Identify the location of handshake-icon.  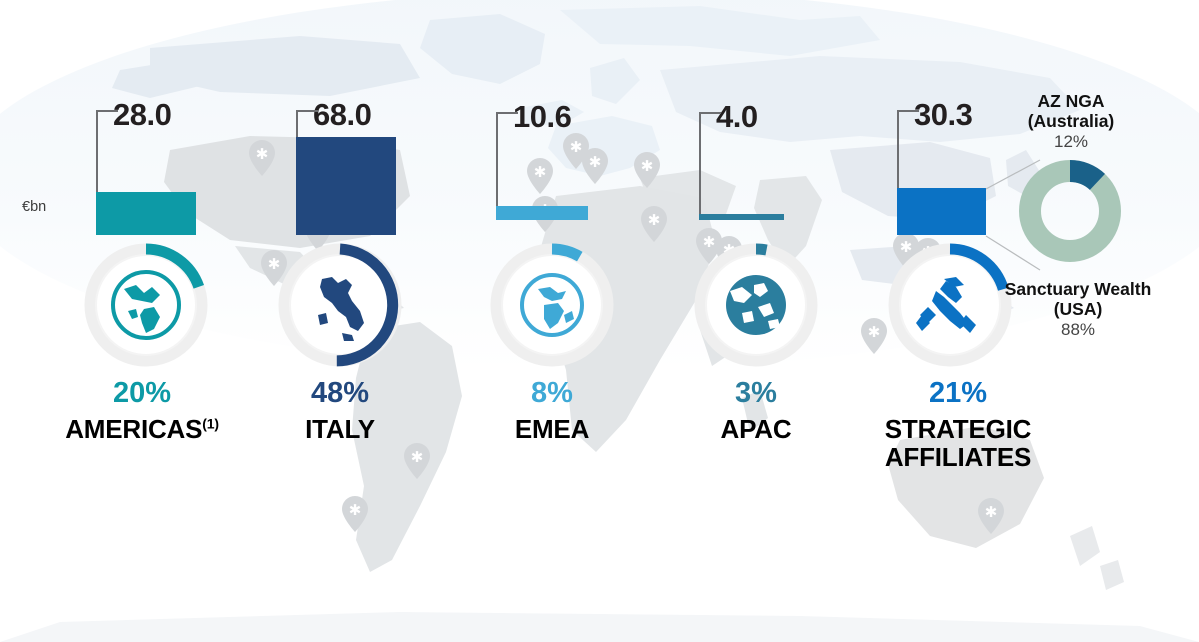
(946, 305).